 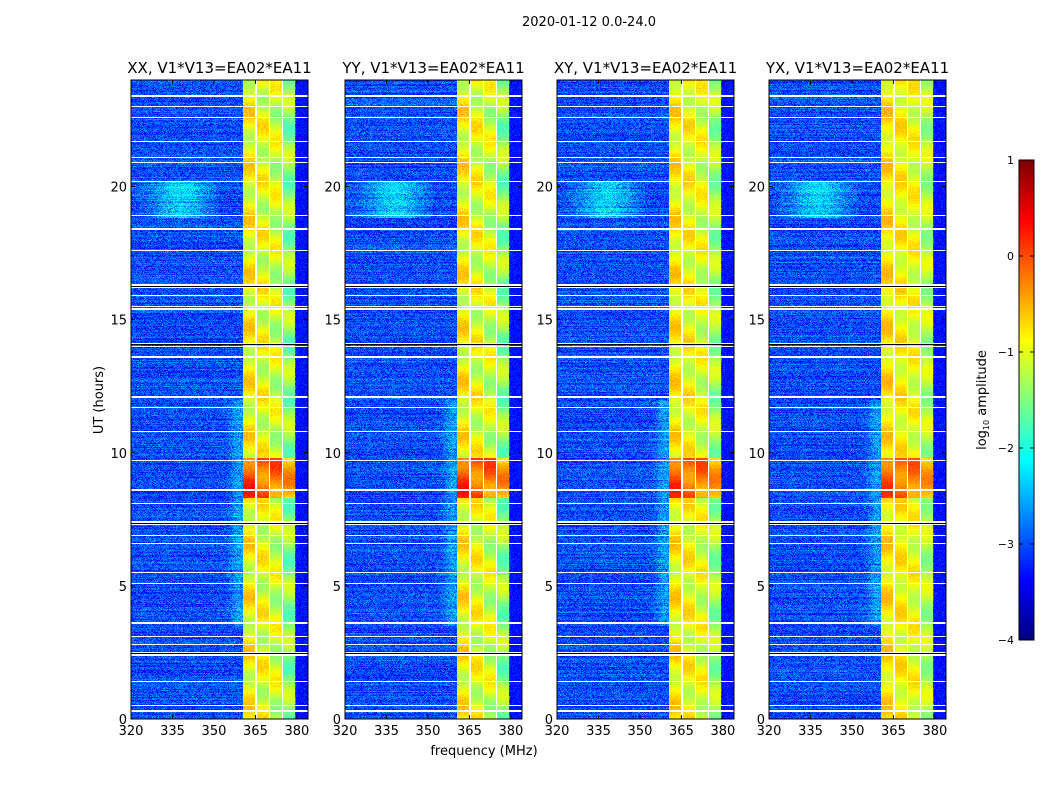 I want to click on panel-title: XX, V1*V13=EA02*EA11, so click(x=219, y=68).